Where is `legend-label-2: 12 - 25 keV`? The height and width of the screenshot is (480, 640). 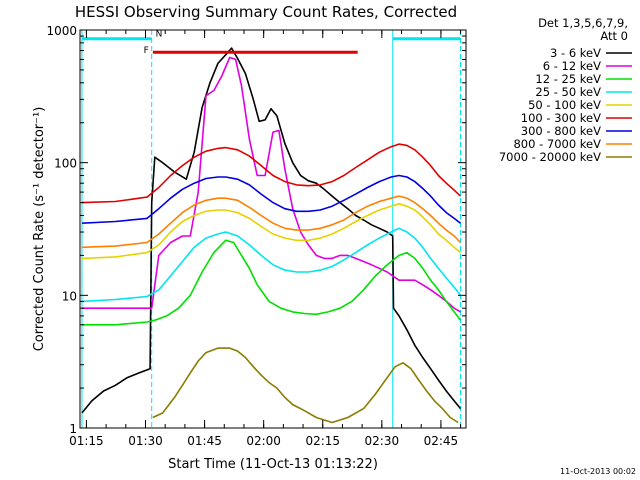
legend-label-2: 12 - 25 keV is located at coordinates (568, 79).